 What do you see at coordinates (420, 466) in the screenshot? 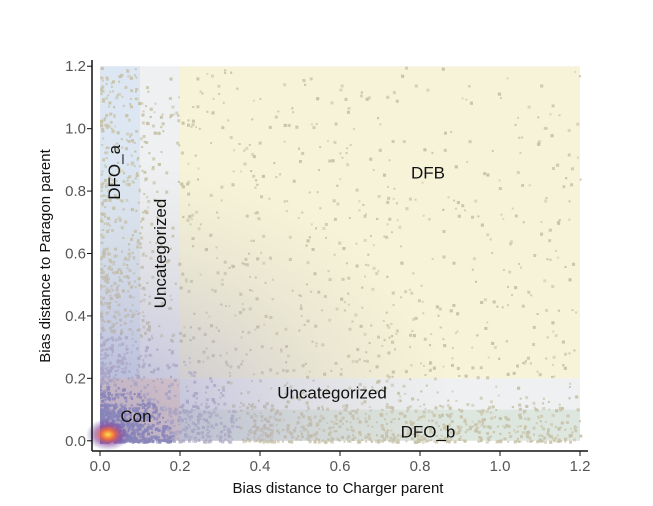
I see `x-tick-label: 0.8` at bounding box center [420, 466].